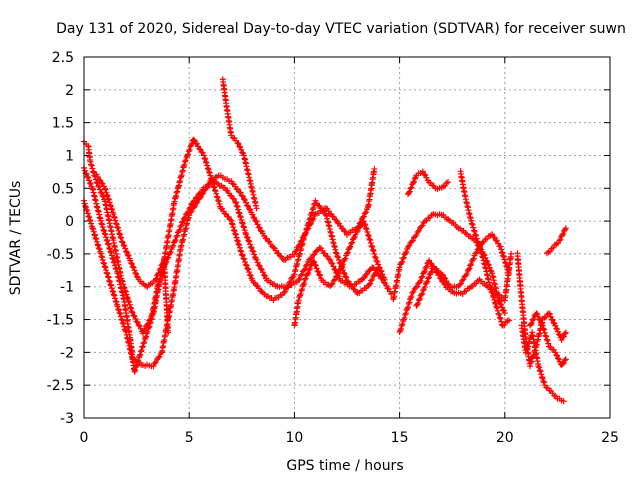  Describe the element at coordinates (16, 238) in the screenshot. I see `y-axis-label: SDTVAR / TECUs` at that location.